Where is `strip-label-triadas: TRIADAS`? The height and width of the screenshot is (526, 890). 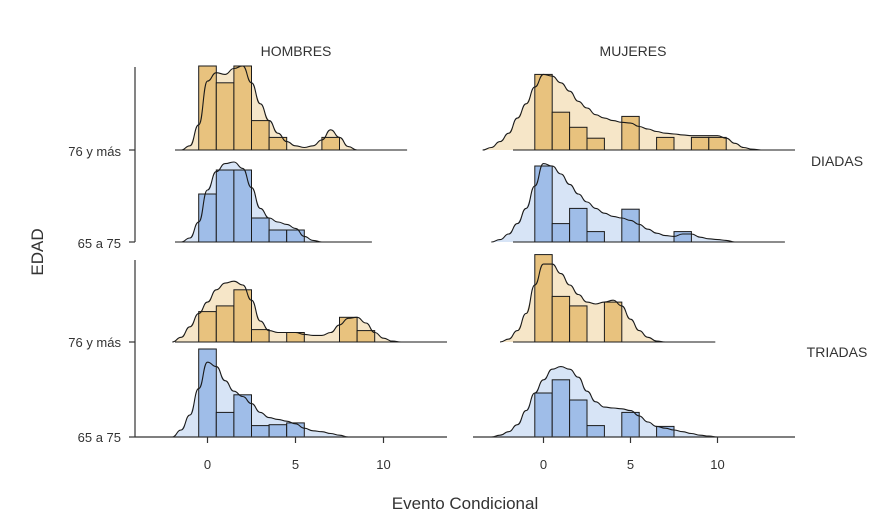
strip-label-triadas: TRIADAS is located at coordinates (837, 352).